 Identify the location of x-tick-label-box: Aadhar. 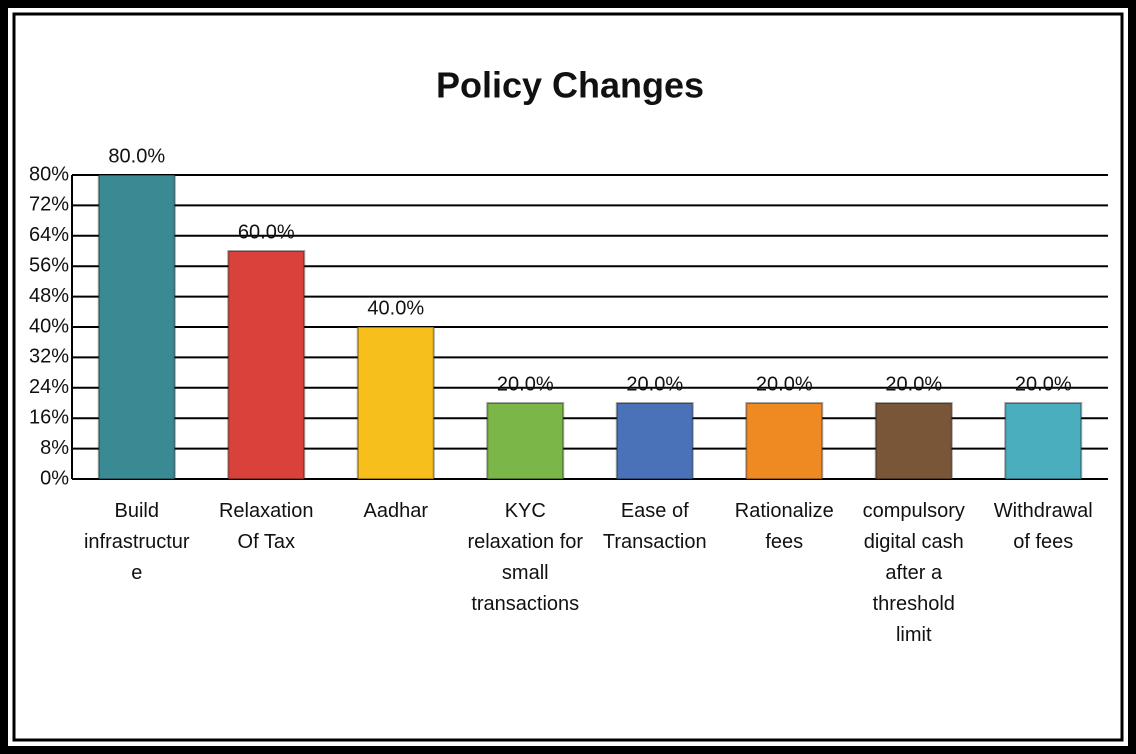
(396, 511).